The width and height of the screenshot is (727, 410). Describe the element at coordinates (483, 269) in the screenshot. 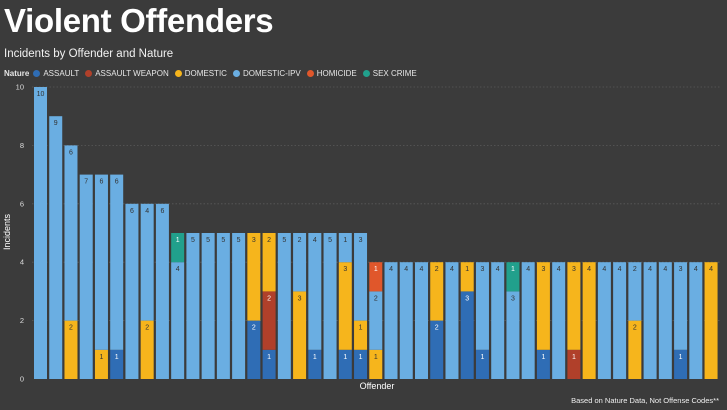

I see `data-label: 3` at that location.